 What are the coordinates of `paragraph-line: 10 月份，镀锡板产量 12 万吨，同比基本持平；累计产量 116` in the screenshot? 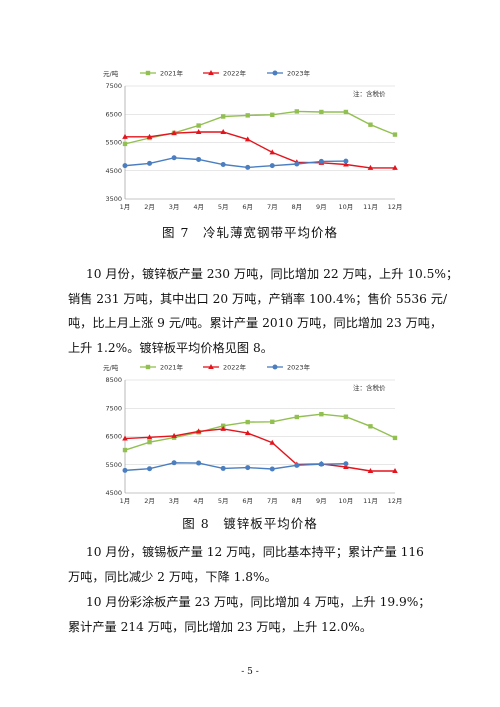 It's located at (255, 552).